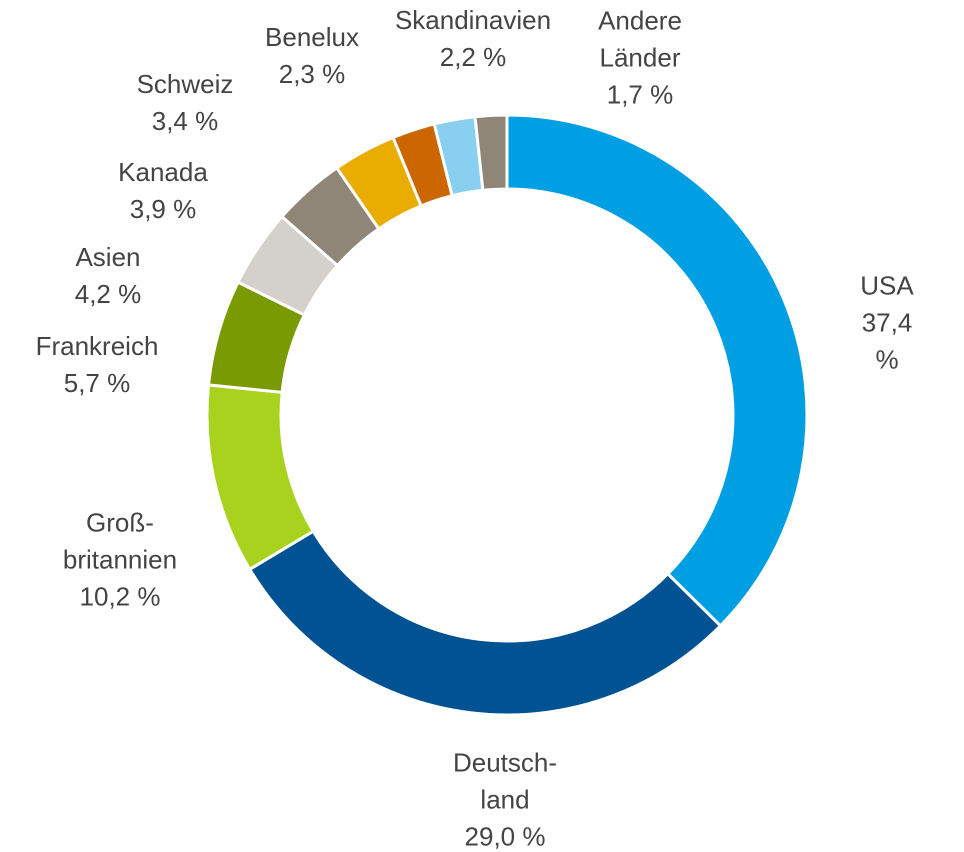  Describe the element at coordinates (108, 257) in the screenshot. I see `category-label: Asien` at that location.